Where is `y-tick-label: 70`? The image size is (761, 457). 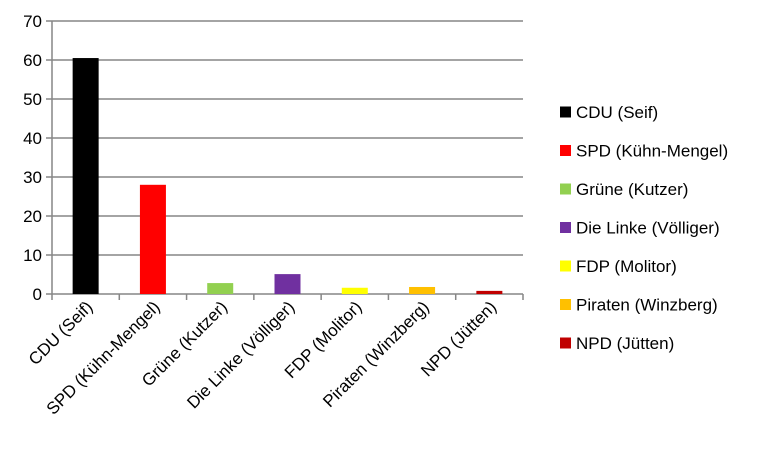
y-tick-label: 70 is located at coordinates (32, 21).